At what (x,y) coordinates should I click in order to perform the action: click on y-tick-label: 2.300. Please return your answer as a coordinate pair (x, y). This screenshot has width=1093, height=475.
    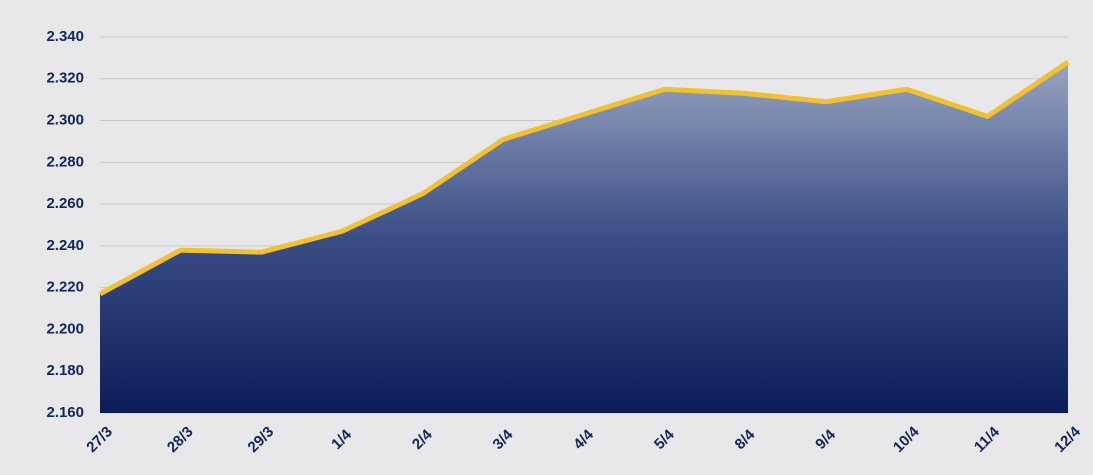
    Looking at the image, I should click on (65, 120).